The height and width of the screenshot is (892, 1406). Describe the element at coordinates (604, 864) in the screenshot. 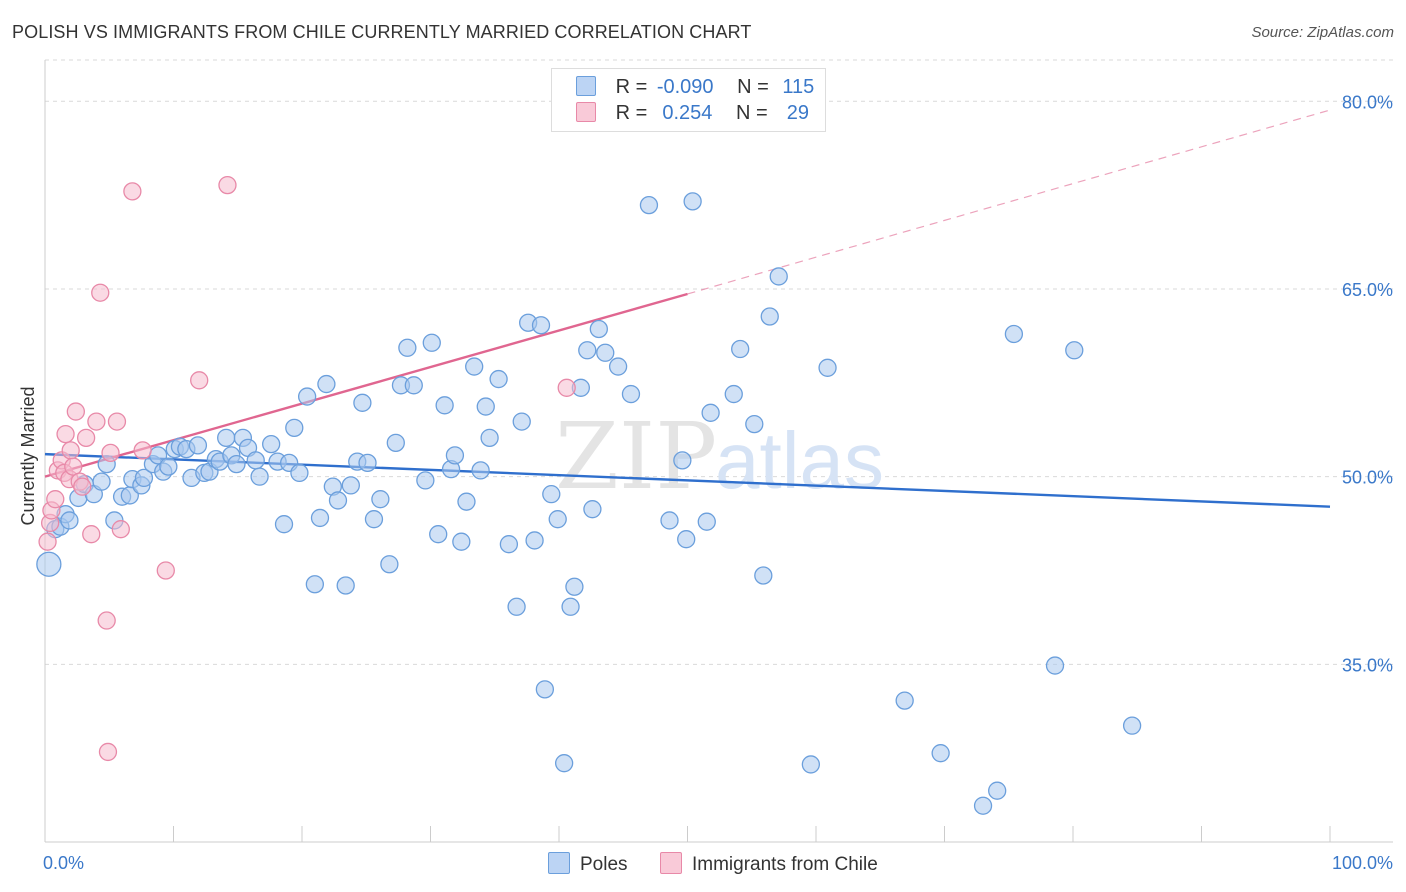

I see `legend-label-poles: Poles` at that location.